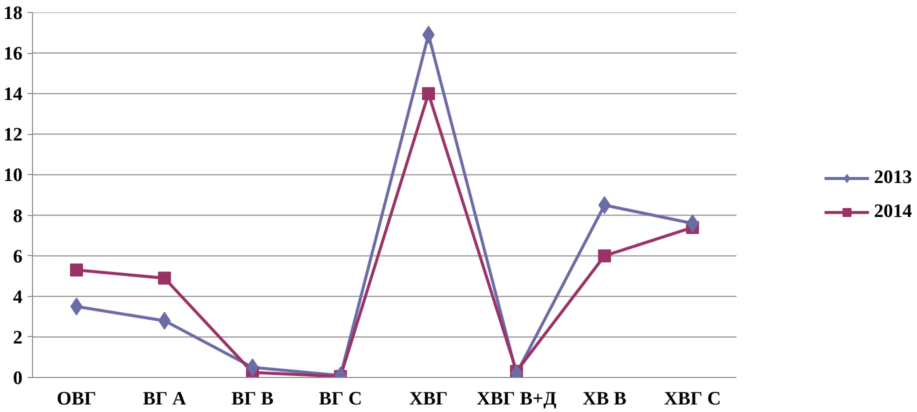 This screenshot has width=917, height=412. I want to click on x-tick-label: ОВГ, so click(76, 399).